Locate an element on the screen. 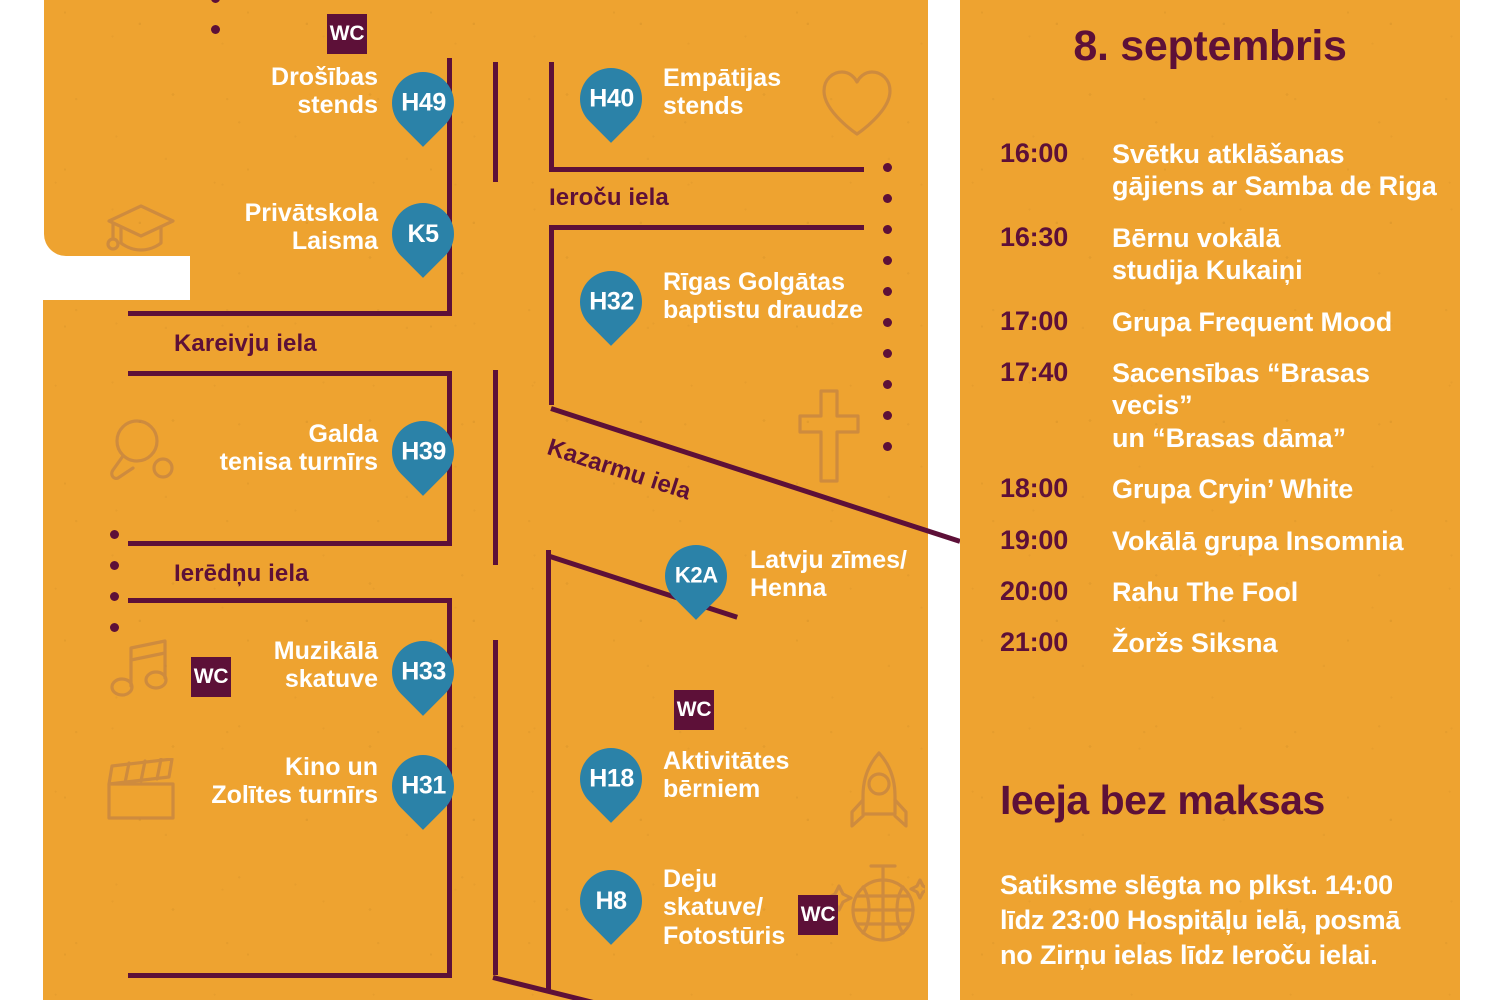 The height and width of the screenshot is (1000, 1500). map-pin-h49: H49 is located at coordinates (423, 103).